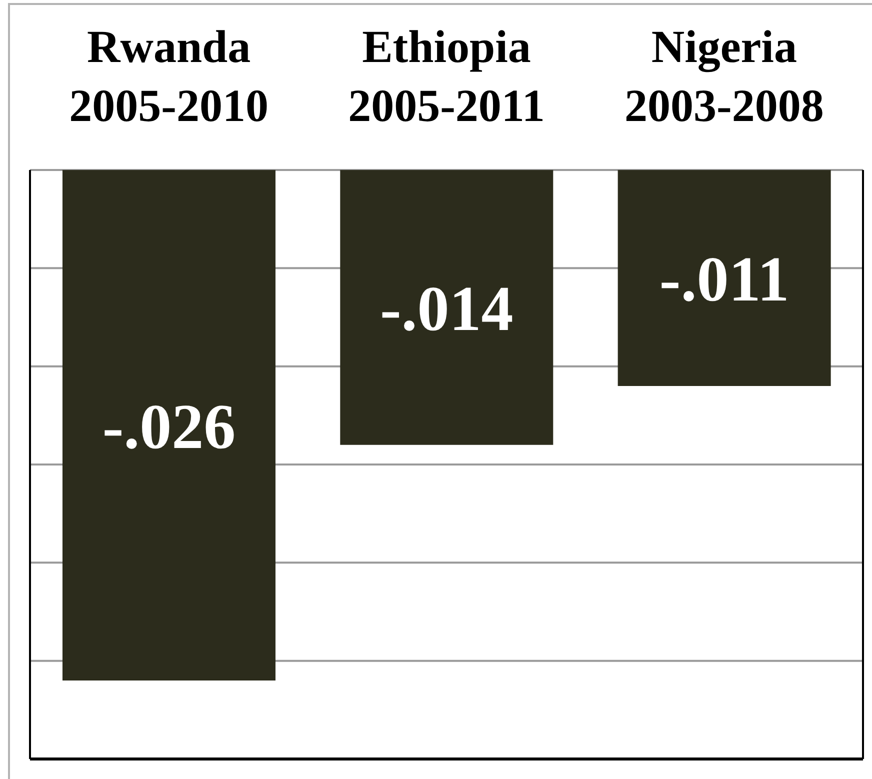  I want to click on x-tick-label: Rwanda 2005-2010, so click(168, 76).